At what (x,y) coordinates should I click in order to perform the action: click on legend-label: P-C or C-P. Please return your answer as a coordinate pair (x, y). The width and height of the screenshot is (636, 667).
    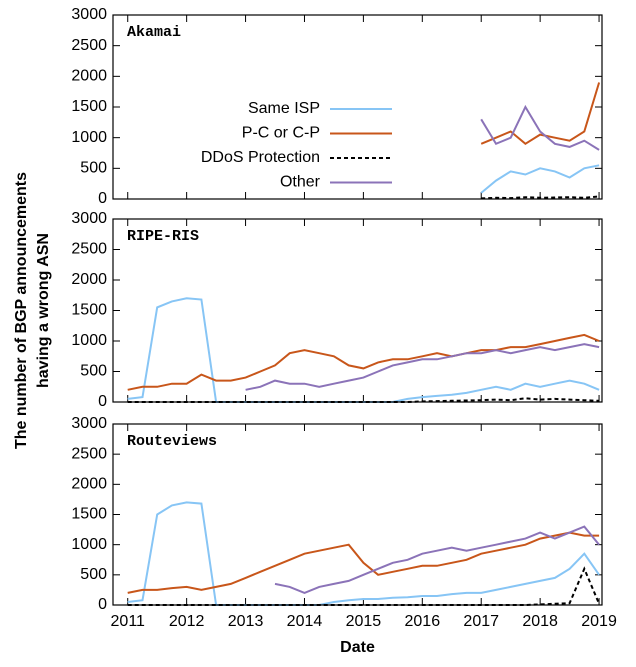
    Looking at the image, I should click on (281, 133).